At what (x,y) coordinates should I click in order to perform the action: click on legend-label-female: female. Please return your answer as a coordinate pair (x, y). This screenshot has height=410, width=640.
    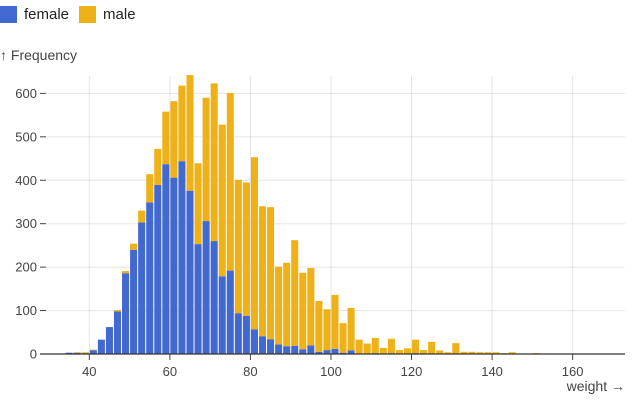
    Looking at the image, I should click on (47, 14).